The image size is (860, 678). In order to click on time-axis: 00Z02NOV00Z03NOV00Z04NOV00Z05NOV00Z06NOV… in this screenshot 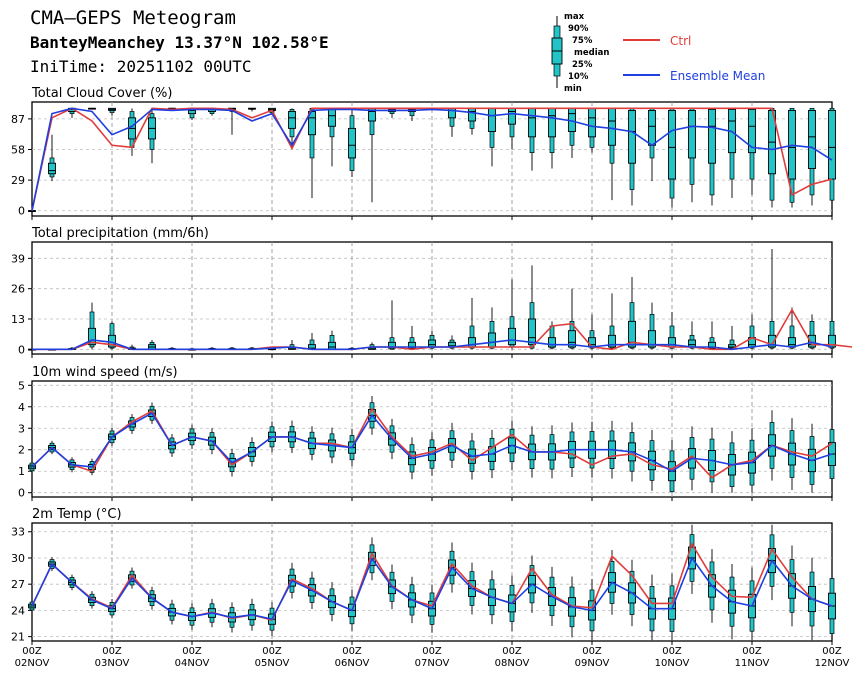, I will do `click(432, 657)`.